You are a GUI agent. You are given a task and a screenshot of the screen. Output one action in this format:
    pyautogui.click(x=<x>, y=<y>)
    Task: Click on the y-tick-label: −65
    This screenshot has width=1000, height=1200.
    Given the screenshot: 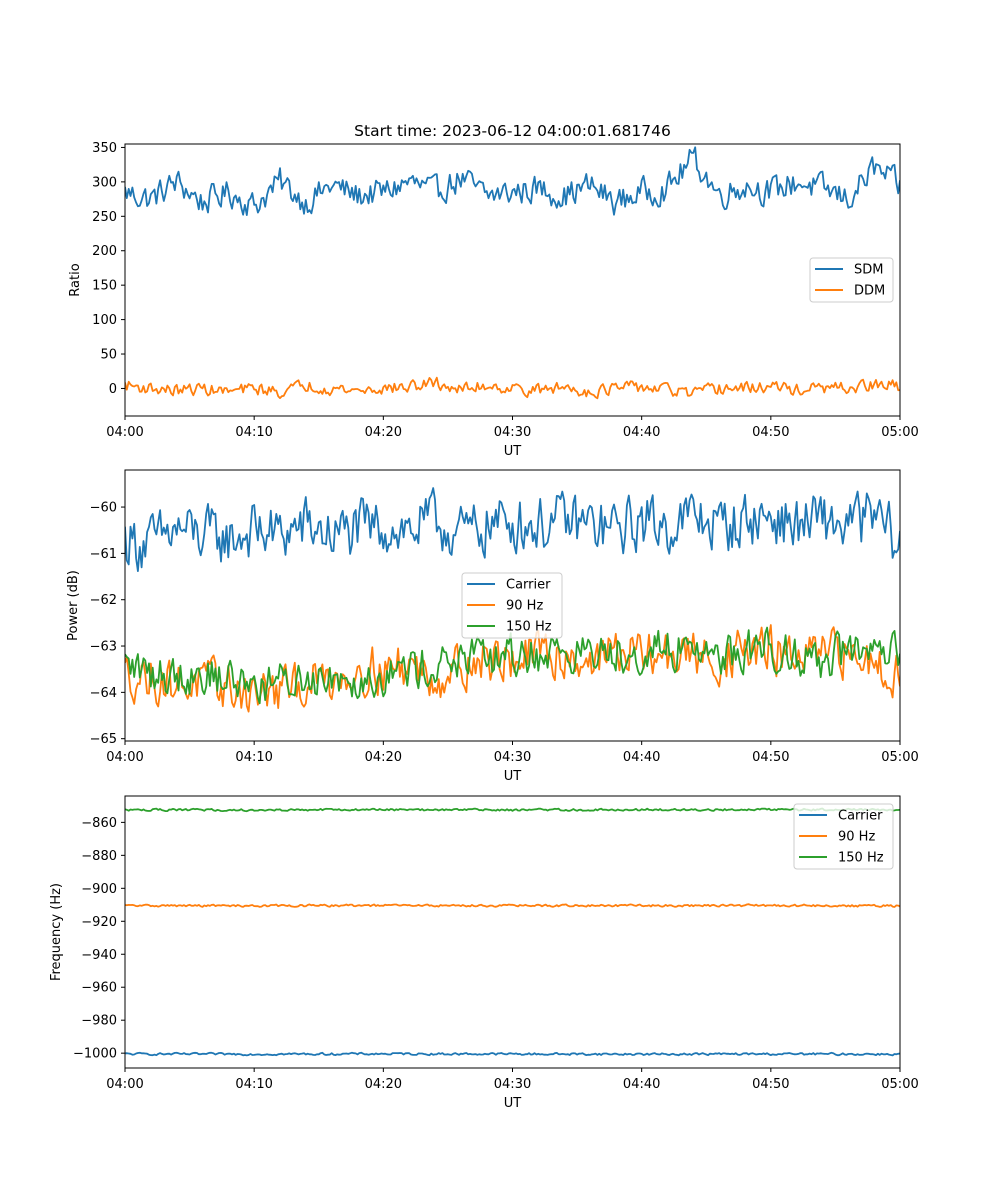 What is the action you would take?
    pyautogui.click(x=103, y=739)
    